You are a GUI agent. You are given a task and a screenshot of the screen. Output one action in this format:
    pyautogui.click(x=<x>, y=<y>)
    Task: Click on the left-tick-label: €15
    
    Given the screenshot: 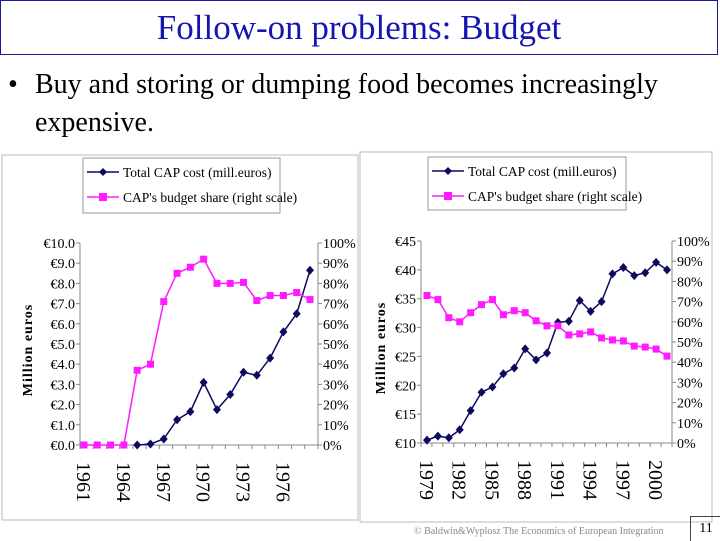 What is the action you would take?
    pyautogui.click(x=405, y=415)
    